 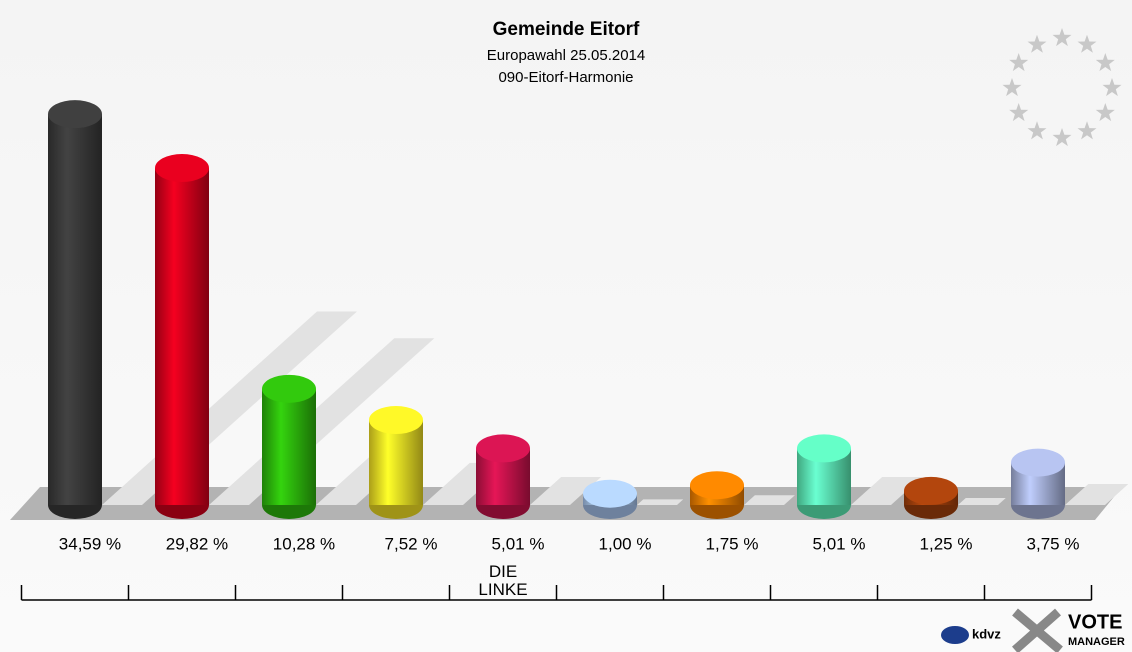 What do you see at coordinates (1062, 87) in the screenshot?
I see `eu-stars` at bounding box center [1062, 87].